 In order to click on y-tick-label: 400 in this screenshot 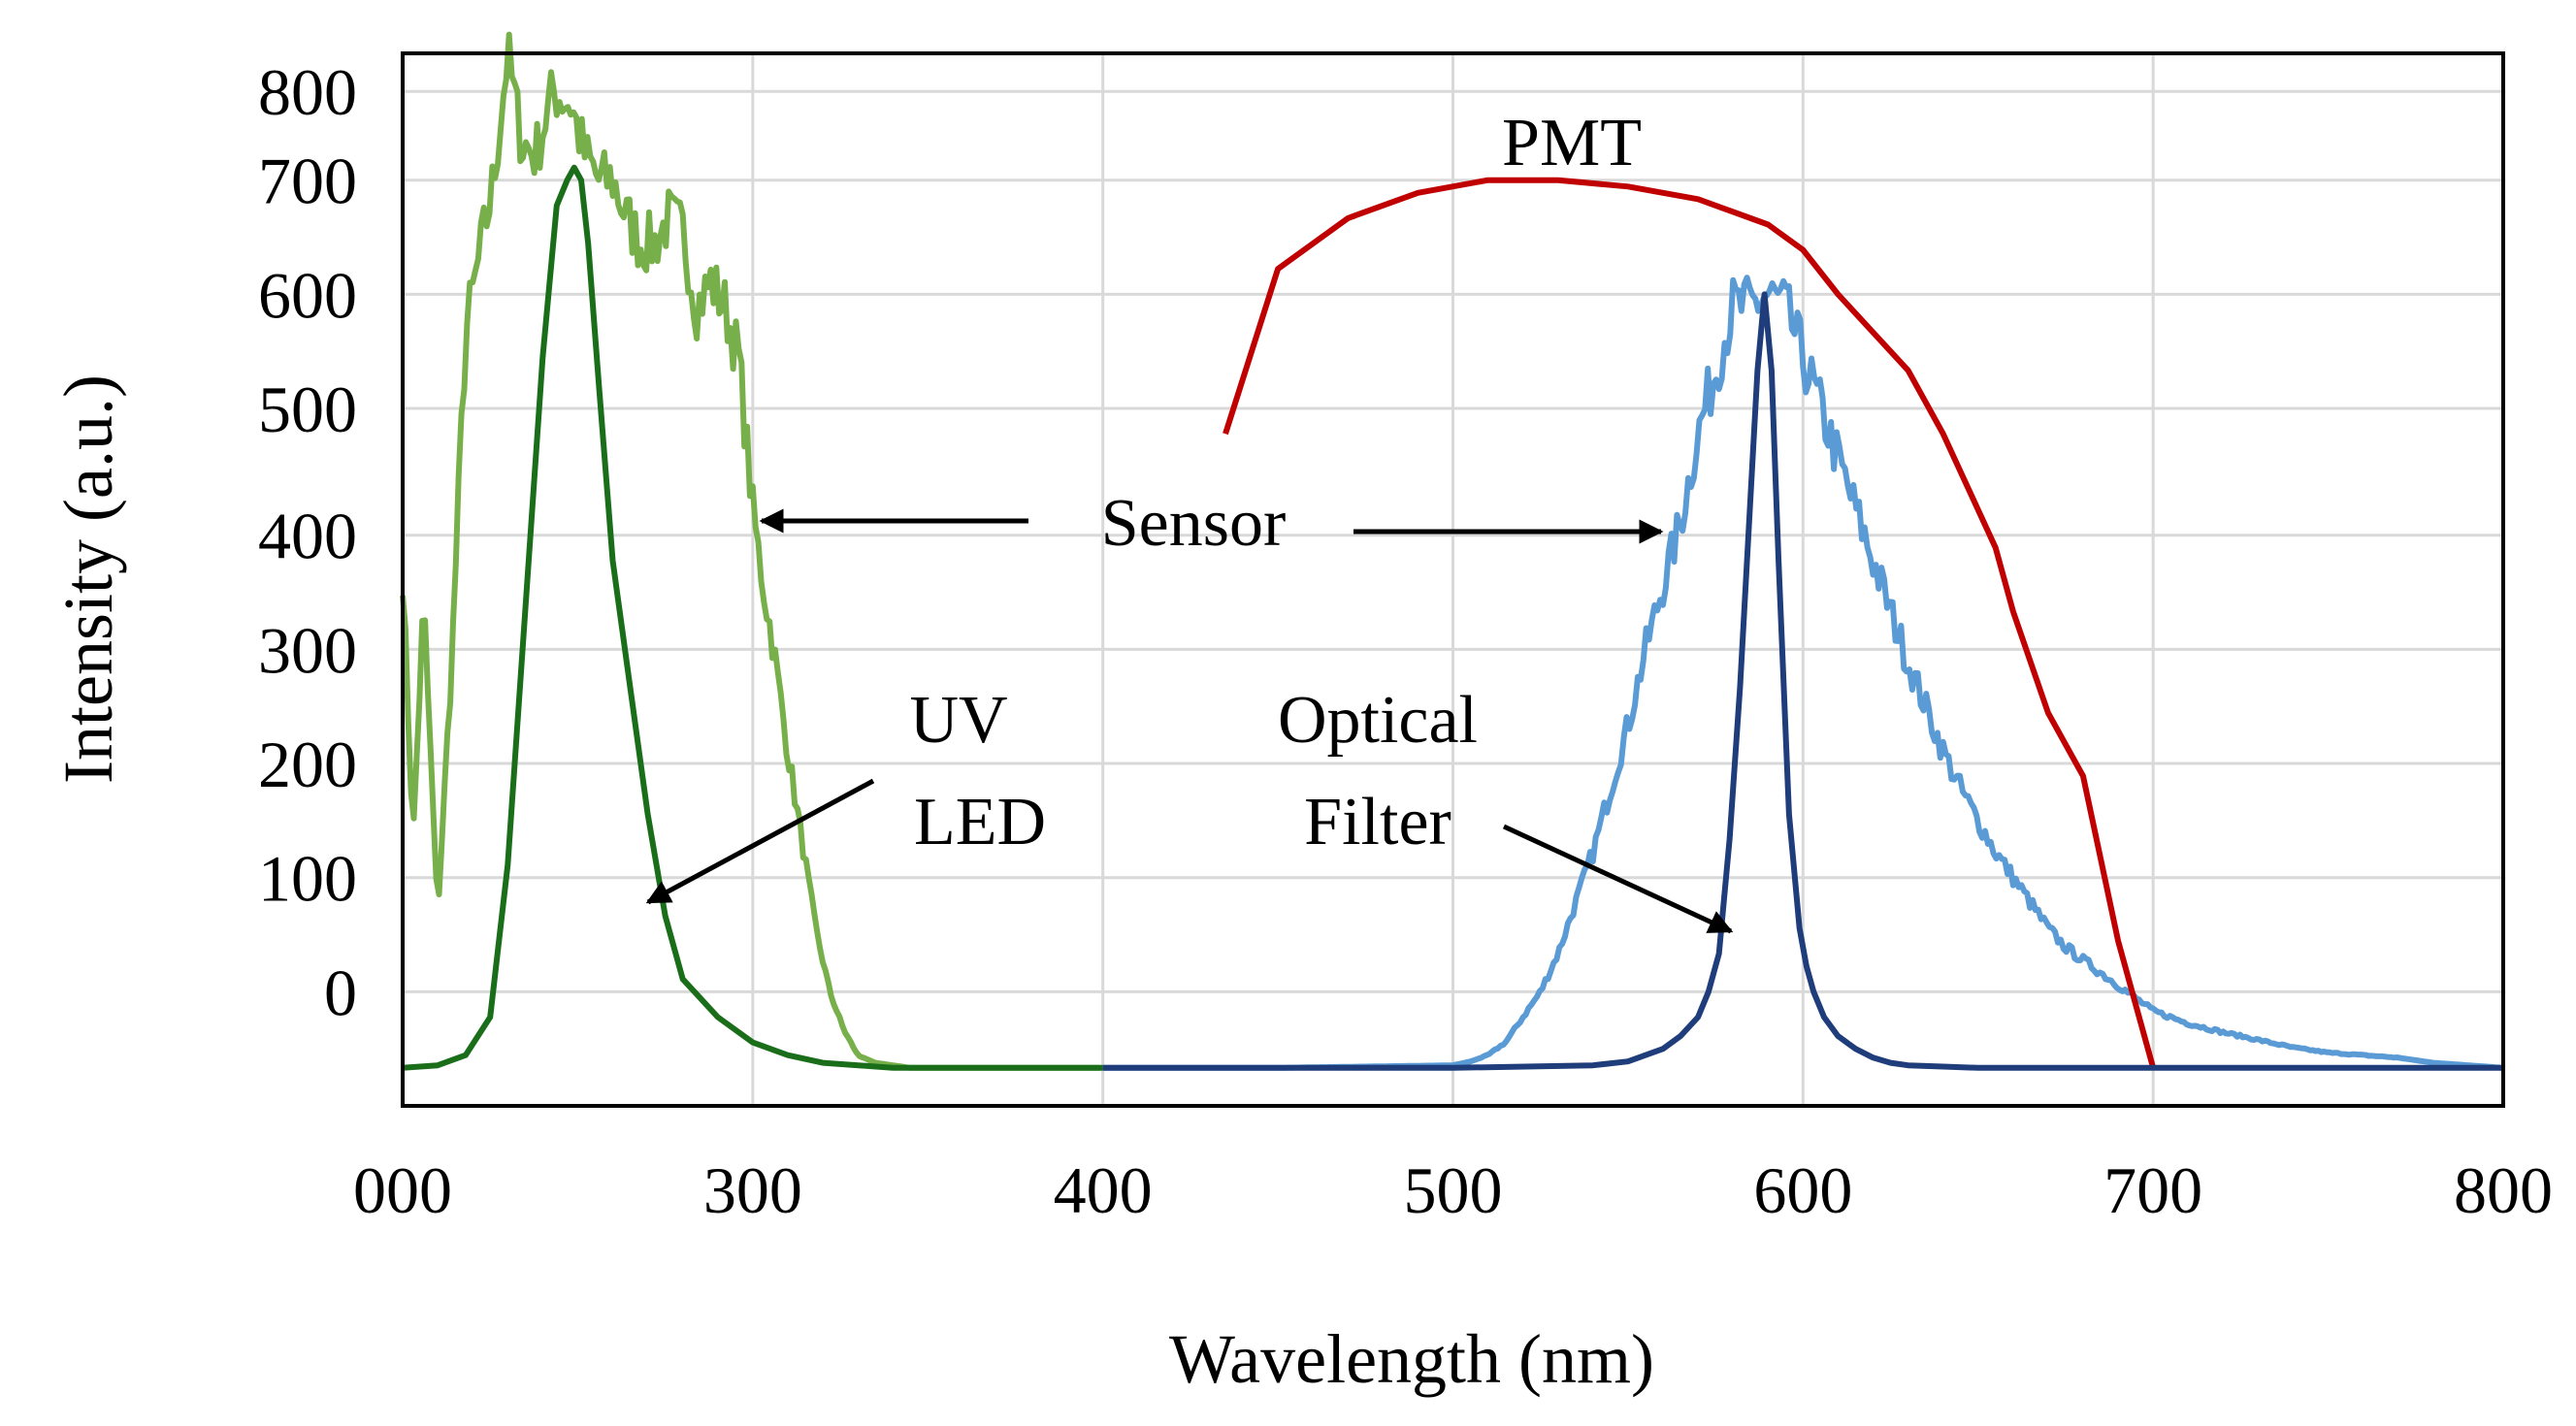, I will do `click(308, 536)`.